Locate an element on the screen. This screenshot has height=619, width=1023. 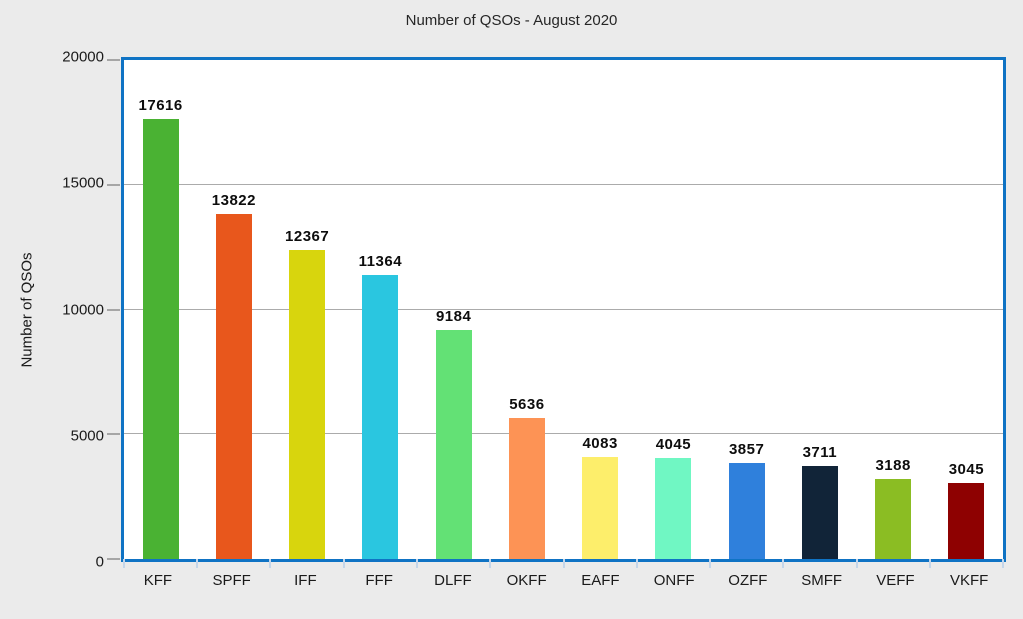
x-axis-label-eaff: EAFF is located at coordinates (600, 580).